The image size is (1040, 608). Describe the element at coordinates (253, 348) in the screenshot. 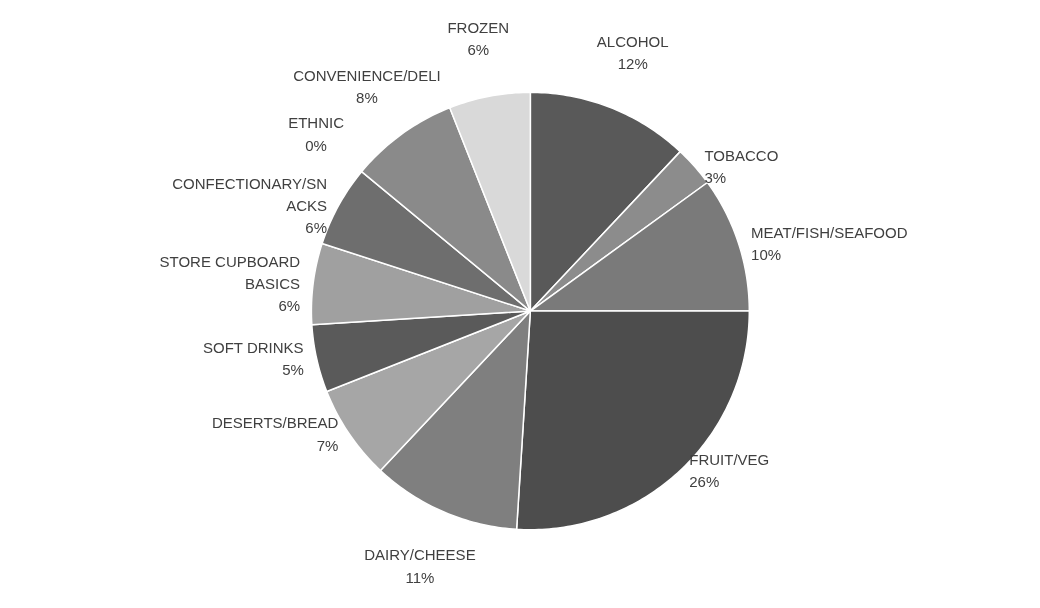

I see `slice-label: SOFT DRINKS` at that location.